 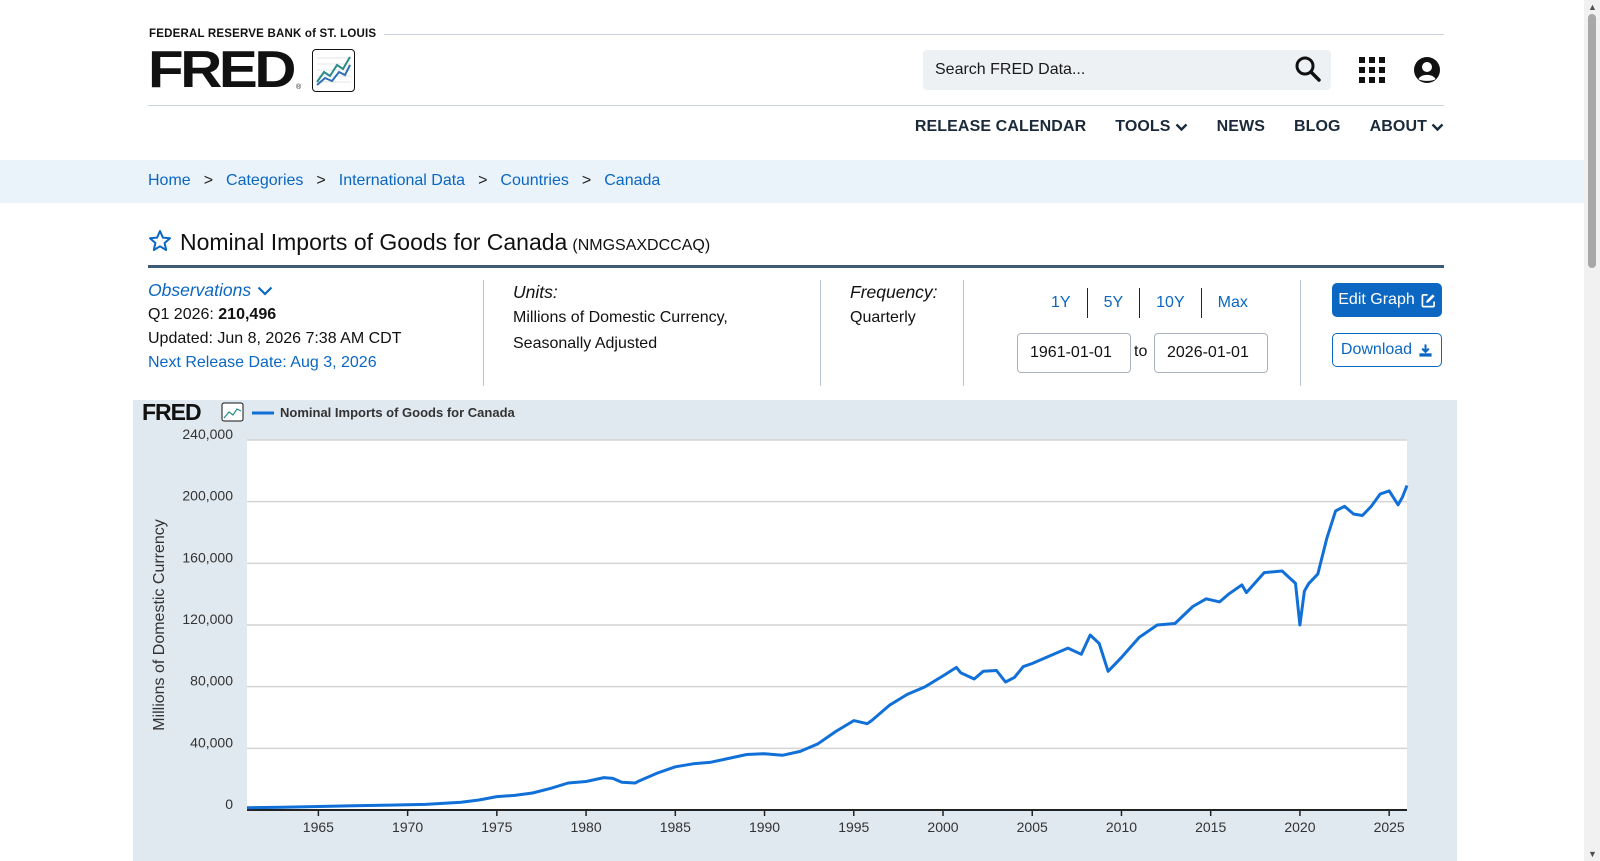 What do you see at coordinates (796, 98) in the screenshot?
I see `site-header: FEDERAL RESERVE BANK of ST. LOUIS FRED ®` at bounding box center [796, 98].